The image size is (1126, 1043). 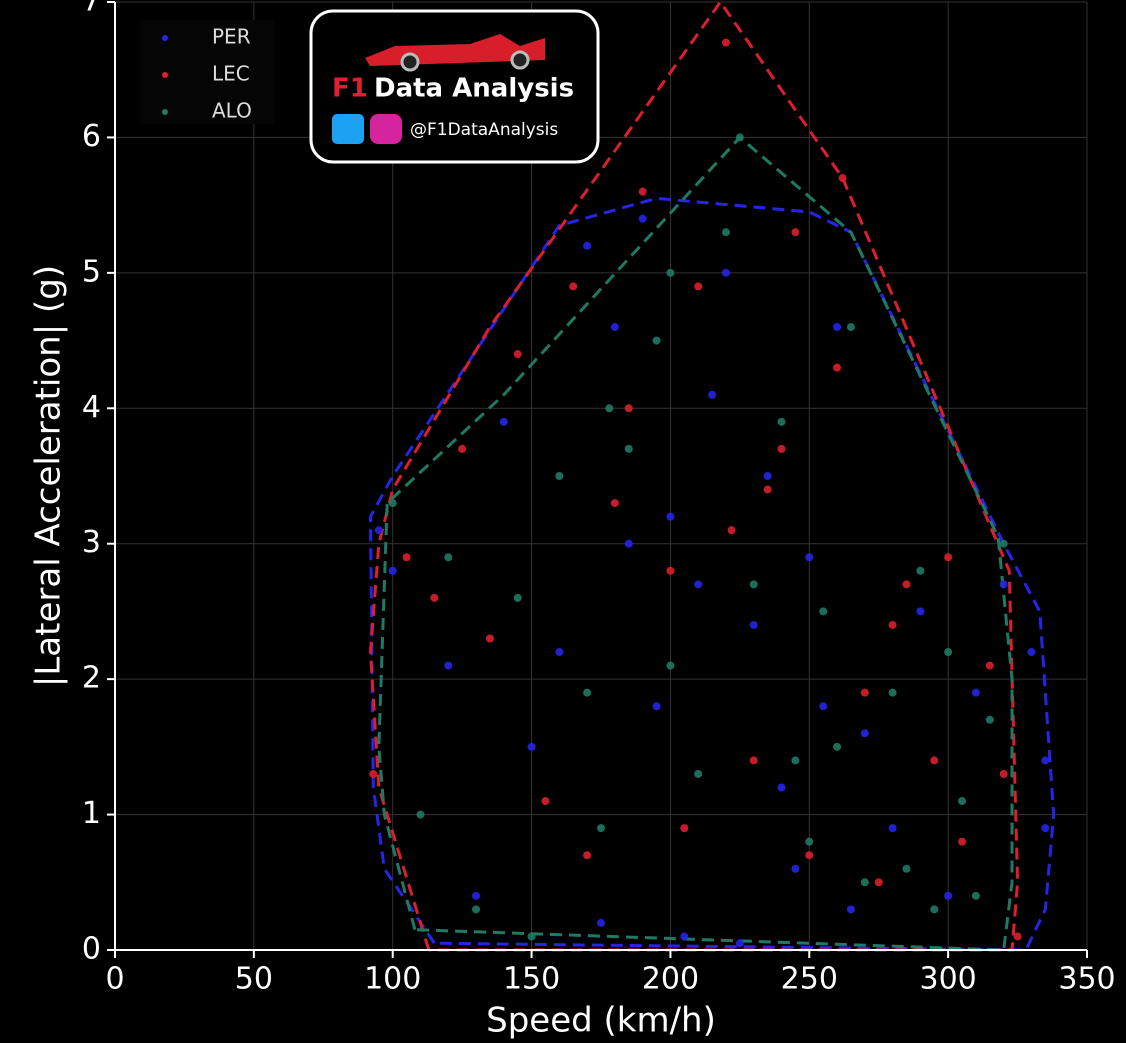 I want to click on legend-label: PER, so click(x=231, y=37).